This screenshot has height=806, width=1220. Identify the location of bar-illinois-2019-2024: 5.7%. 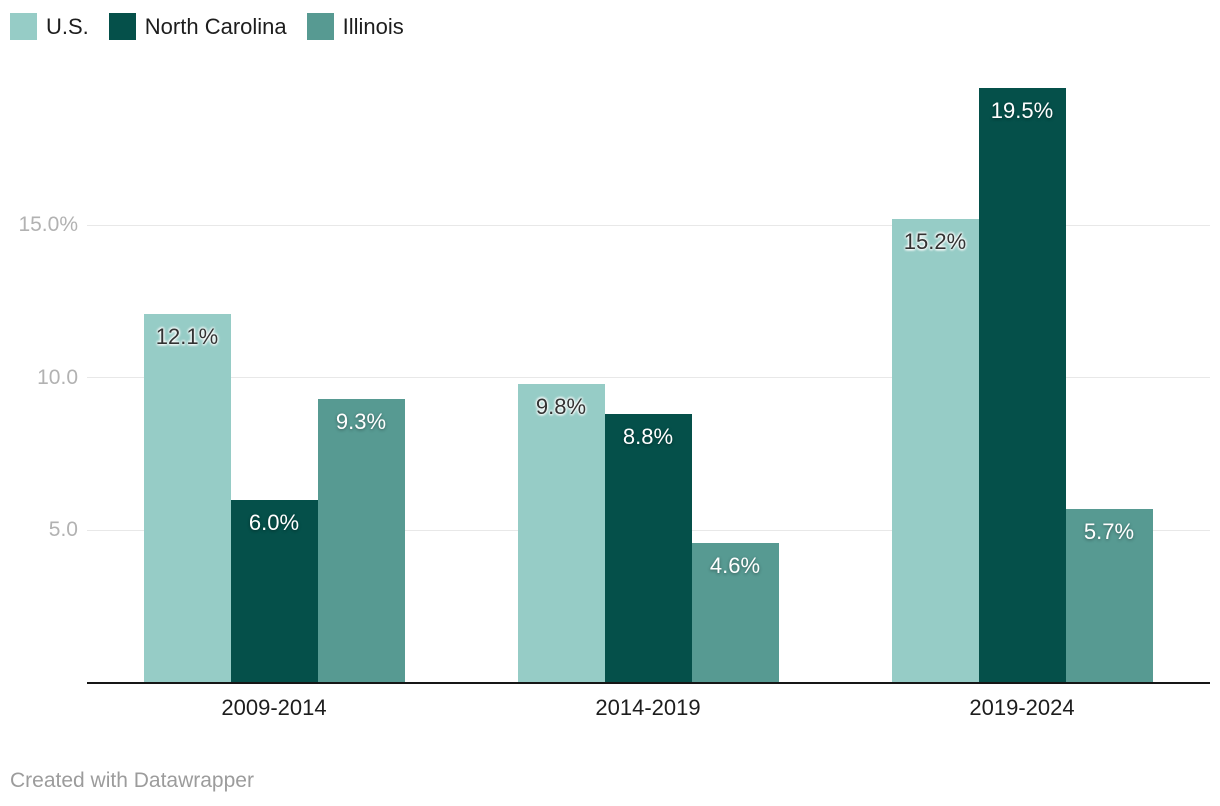
(1109, 595).